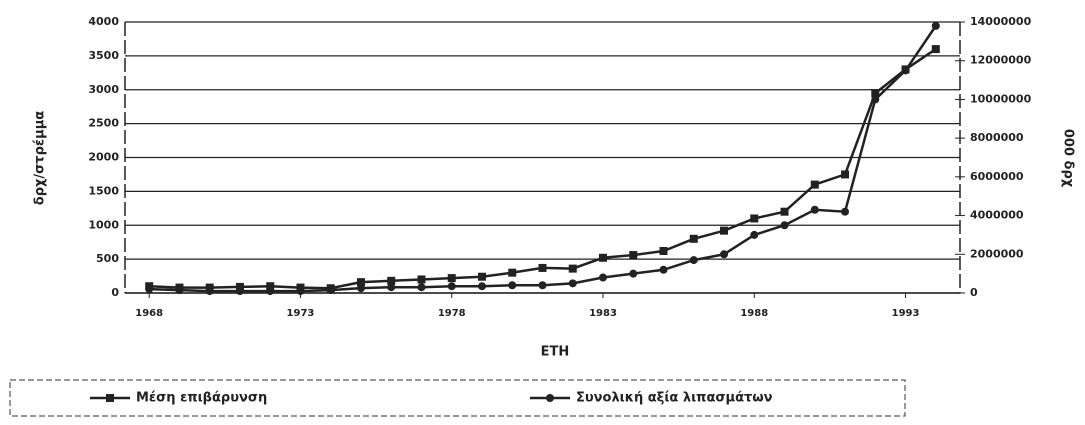 Image resolution: width=1085 pixels, height=425 pixels. Describe the element at coordinates (149, 313) in the screenshot. I see `x-tick-label: 1968` at that location.